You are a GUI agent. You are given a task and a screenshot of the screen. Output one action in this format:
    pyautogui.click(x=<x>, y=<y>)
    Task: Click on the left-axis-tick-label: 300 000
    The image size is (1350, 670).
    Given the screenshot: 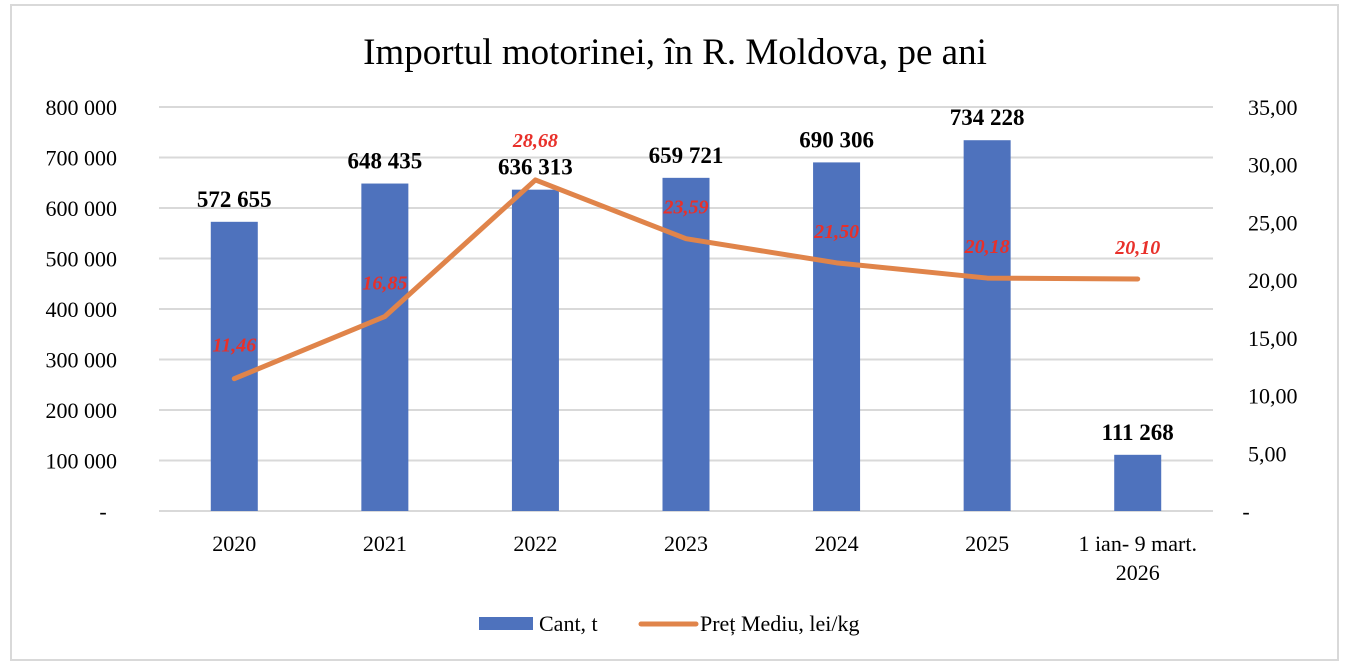 What is the action you would take?
    pyautogui.click(x=82, y=360)
    